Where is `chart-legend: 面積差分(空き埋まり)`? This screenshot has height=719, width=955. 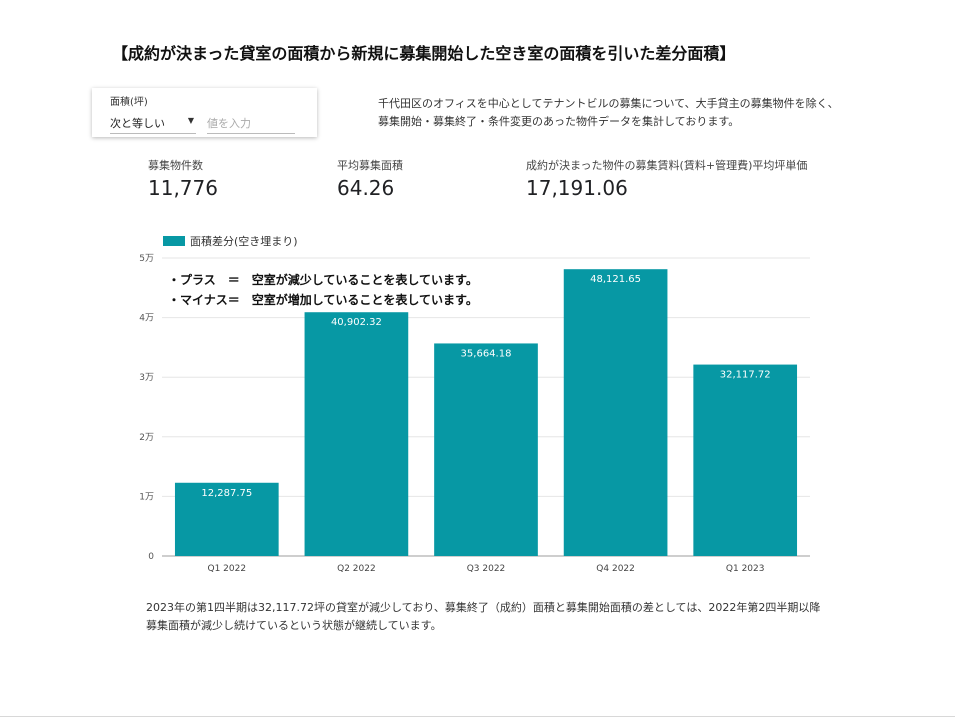 chart-legend: 面積差分(空き埋まり) is located at coordinates (230, 241).